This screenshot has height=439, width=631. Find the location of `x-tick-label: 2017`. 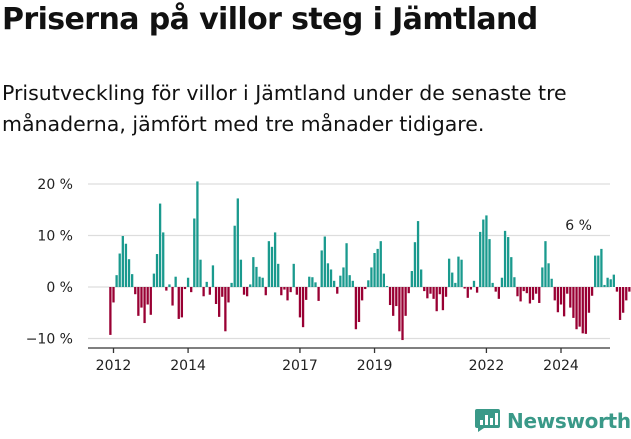

x-tick-label: 2017 is located at coordinates (300, 366).